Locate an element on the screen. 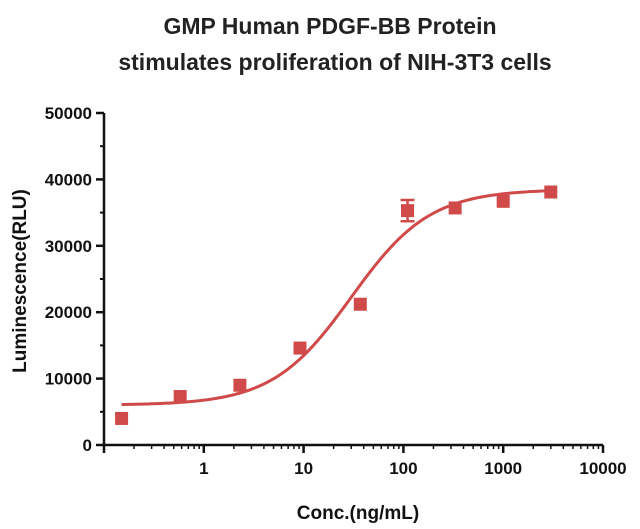 This screenshot has height=529, width=640. y-tick-label: 0 is located at coordinates (87, 445).